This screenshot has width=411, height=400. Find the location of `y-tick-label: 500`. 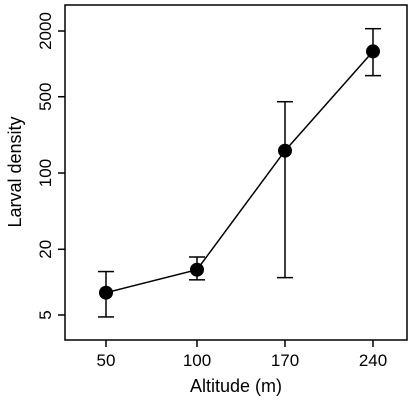

y-tick-label: 500 is located at coordinates (45, 97).